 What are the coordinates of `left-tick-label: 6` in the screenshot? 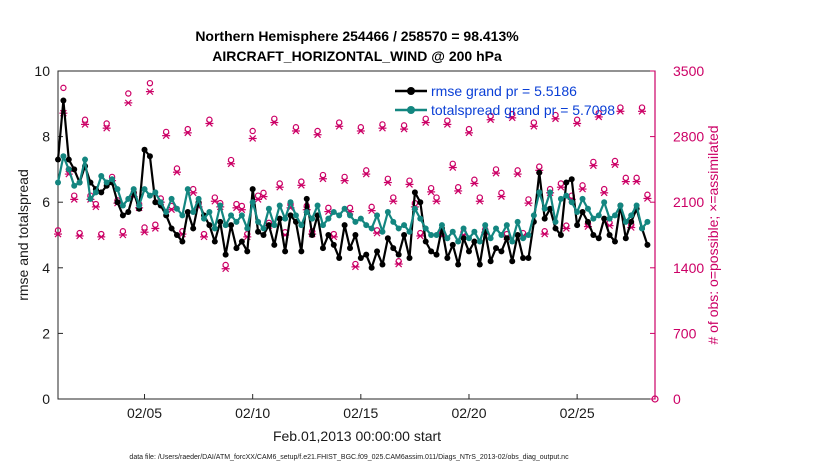 It's located at (46, 202).